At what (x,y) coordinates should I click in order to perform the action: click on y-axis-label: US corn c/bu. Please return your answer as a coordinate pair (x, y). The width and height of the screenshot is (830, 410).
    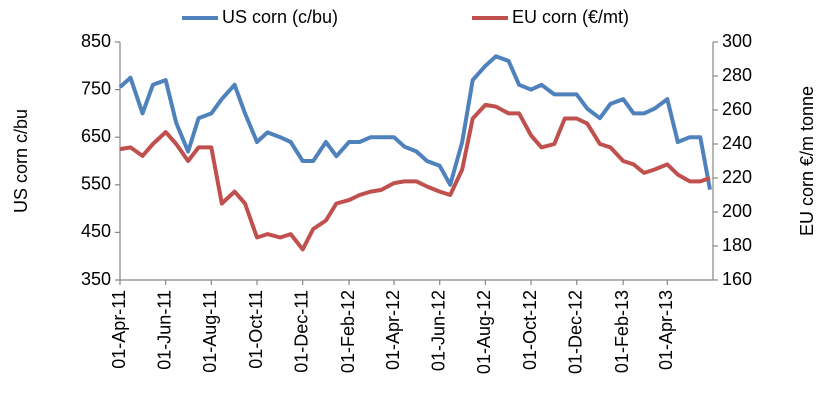
    Looking at the image, I should click on (21, 161).